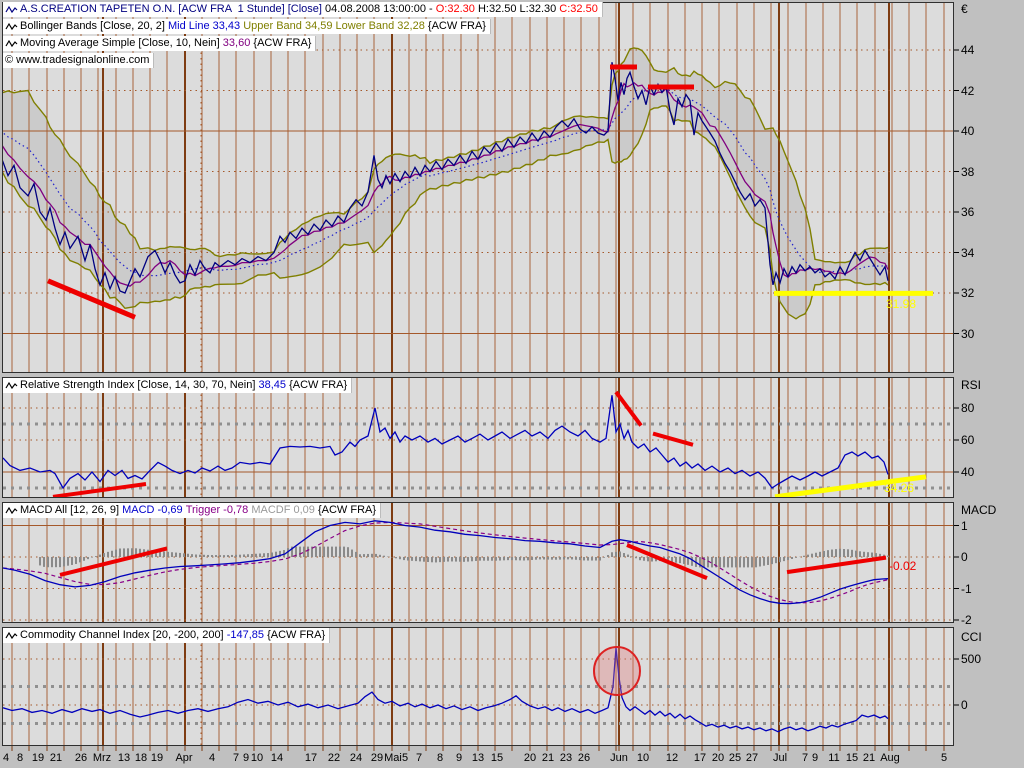 Image resolution: width=1024 pixels, height=768 pixels. I want to click on macd-line, so click(446, 562).